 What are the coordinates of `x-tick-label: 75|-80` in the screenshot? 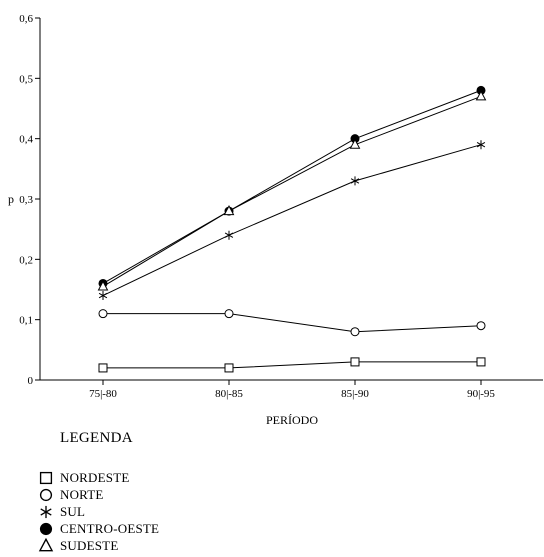 It's located at (103, 394).